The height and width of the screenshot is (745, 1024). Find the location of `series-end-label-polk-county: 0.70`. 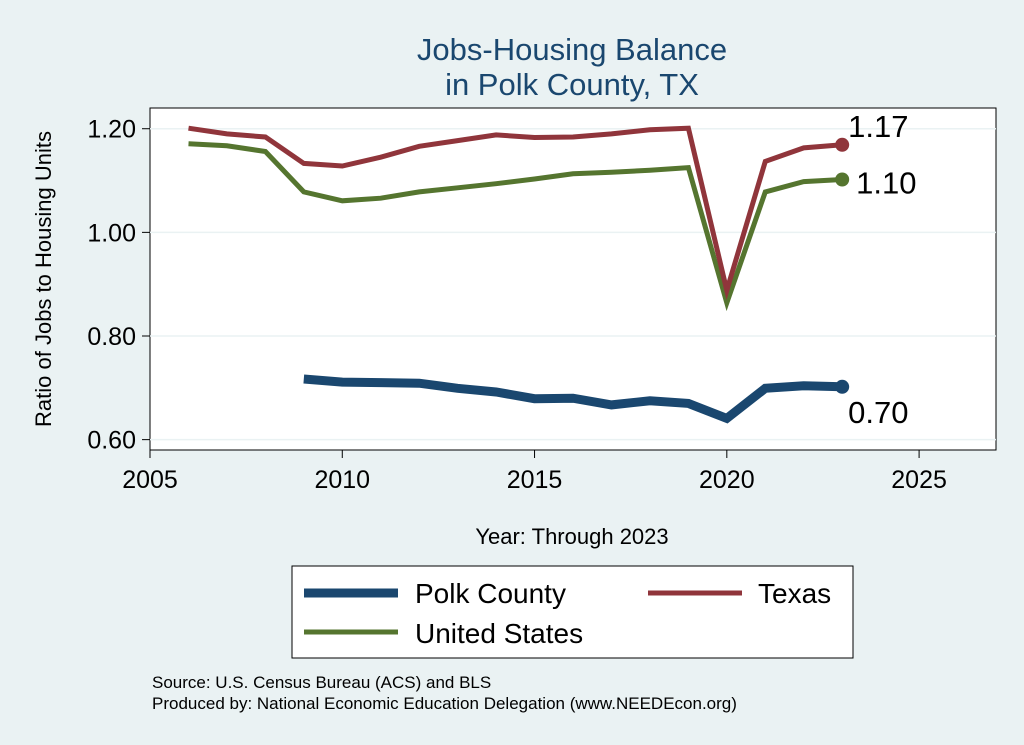

series-end-label-polk-county: 0.70 is located at coordinates (878, 412).